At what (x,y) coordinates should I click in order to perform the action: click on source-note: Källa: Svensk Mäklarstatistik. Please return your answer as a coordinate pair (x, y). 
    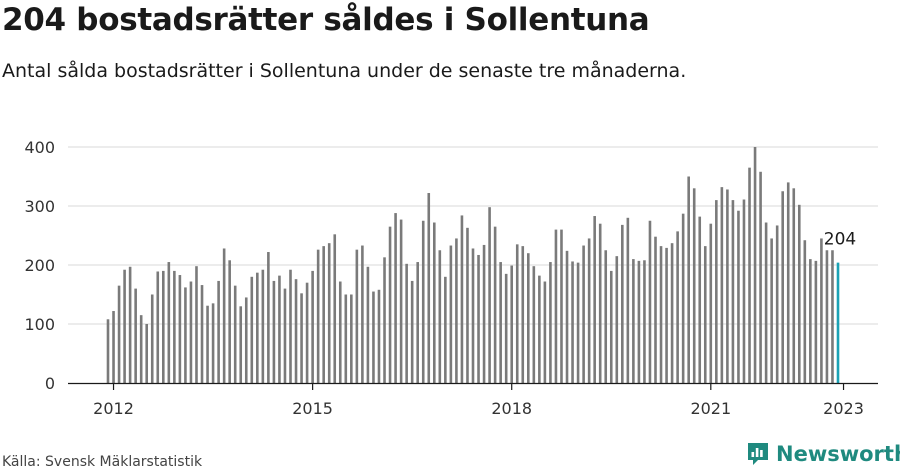
    Looking at the image, I should click on (102, 462).